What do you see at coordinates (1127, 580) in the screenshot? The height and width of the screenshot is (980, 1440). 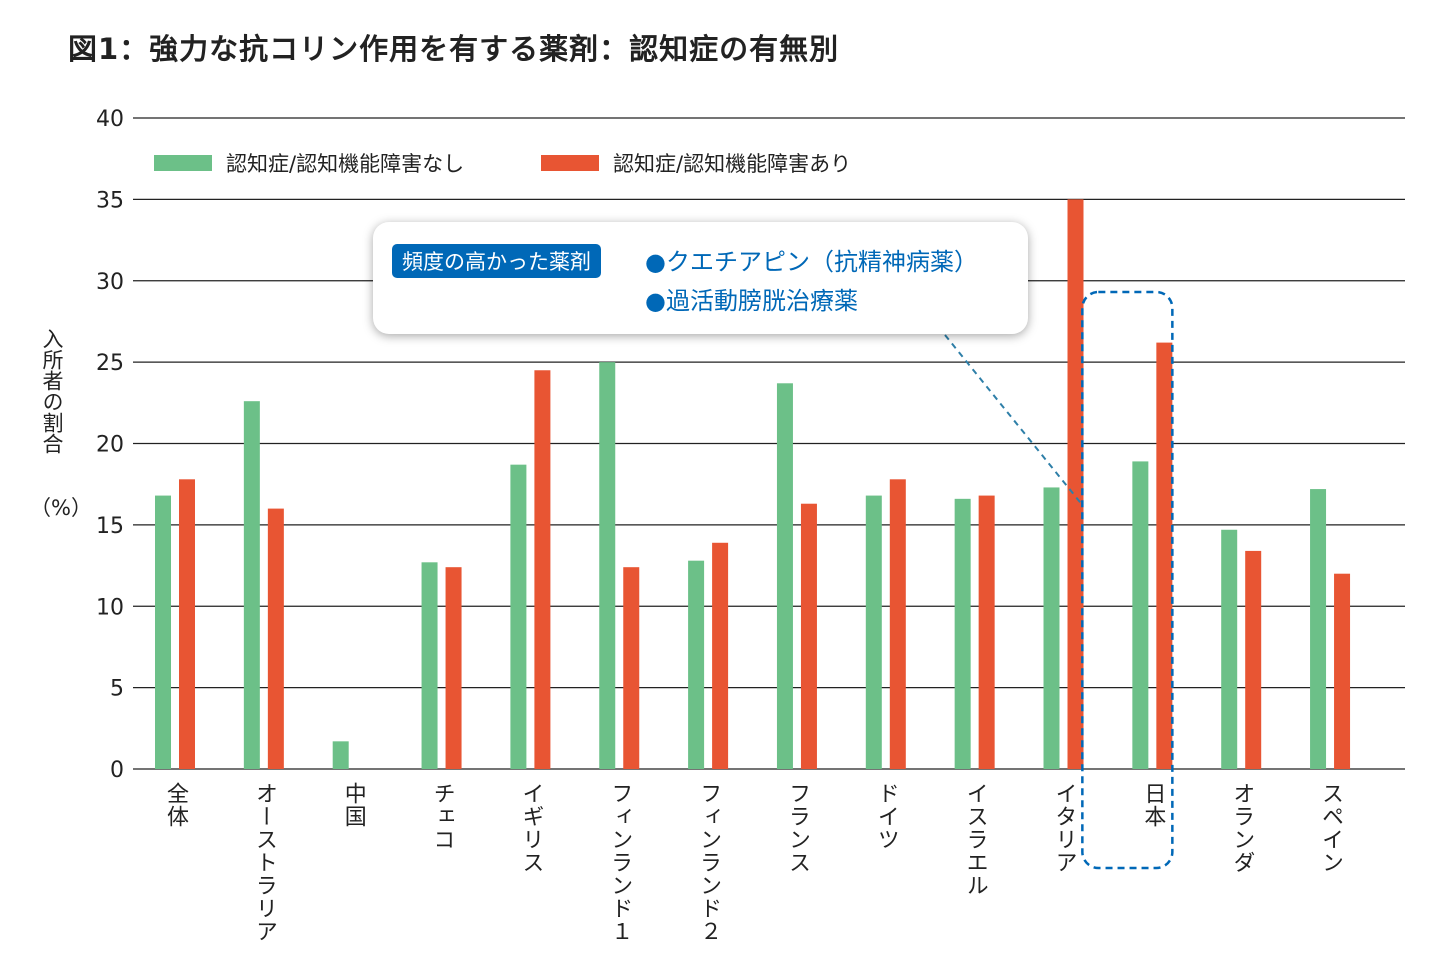 I see `highlight-dashed-box` at bounding box center [1127, 580].